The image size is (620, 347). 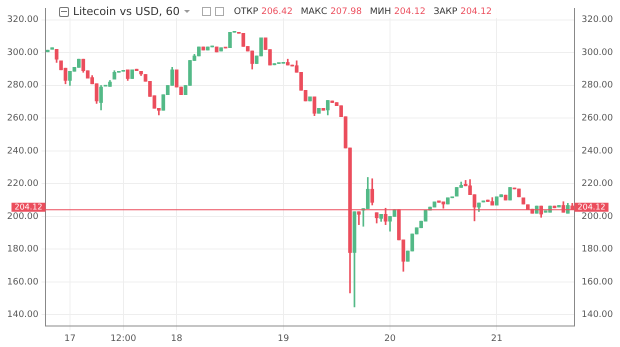 I want to click on y2-tick-label: 160.00, so click(x=598, y=282).